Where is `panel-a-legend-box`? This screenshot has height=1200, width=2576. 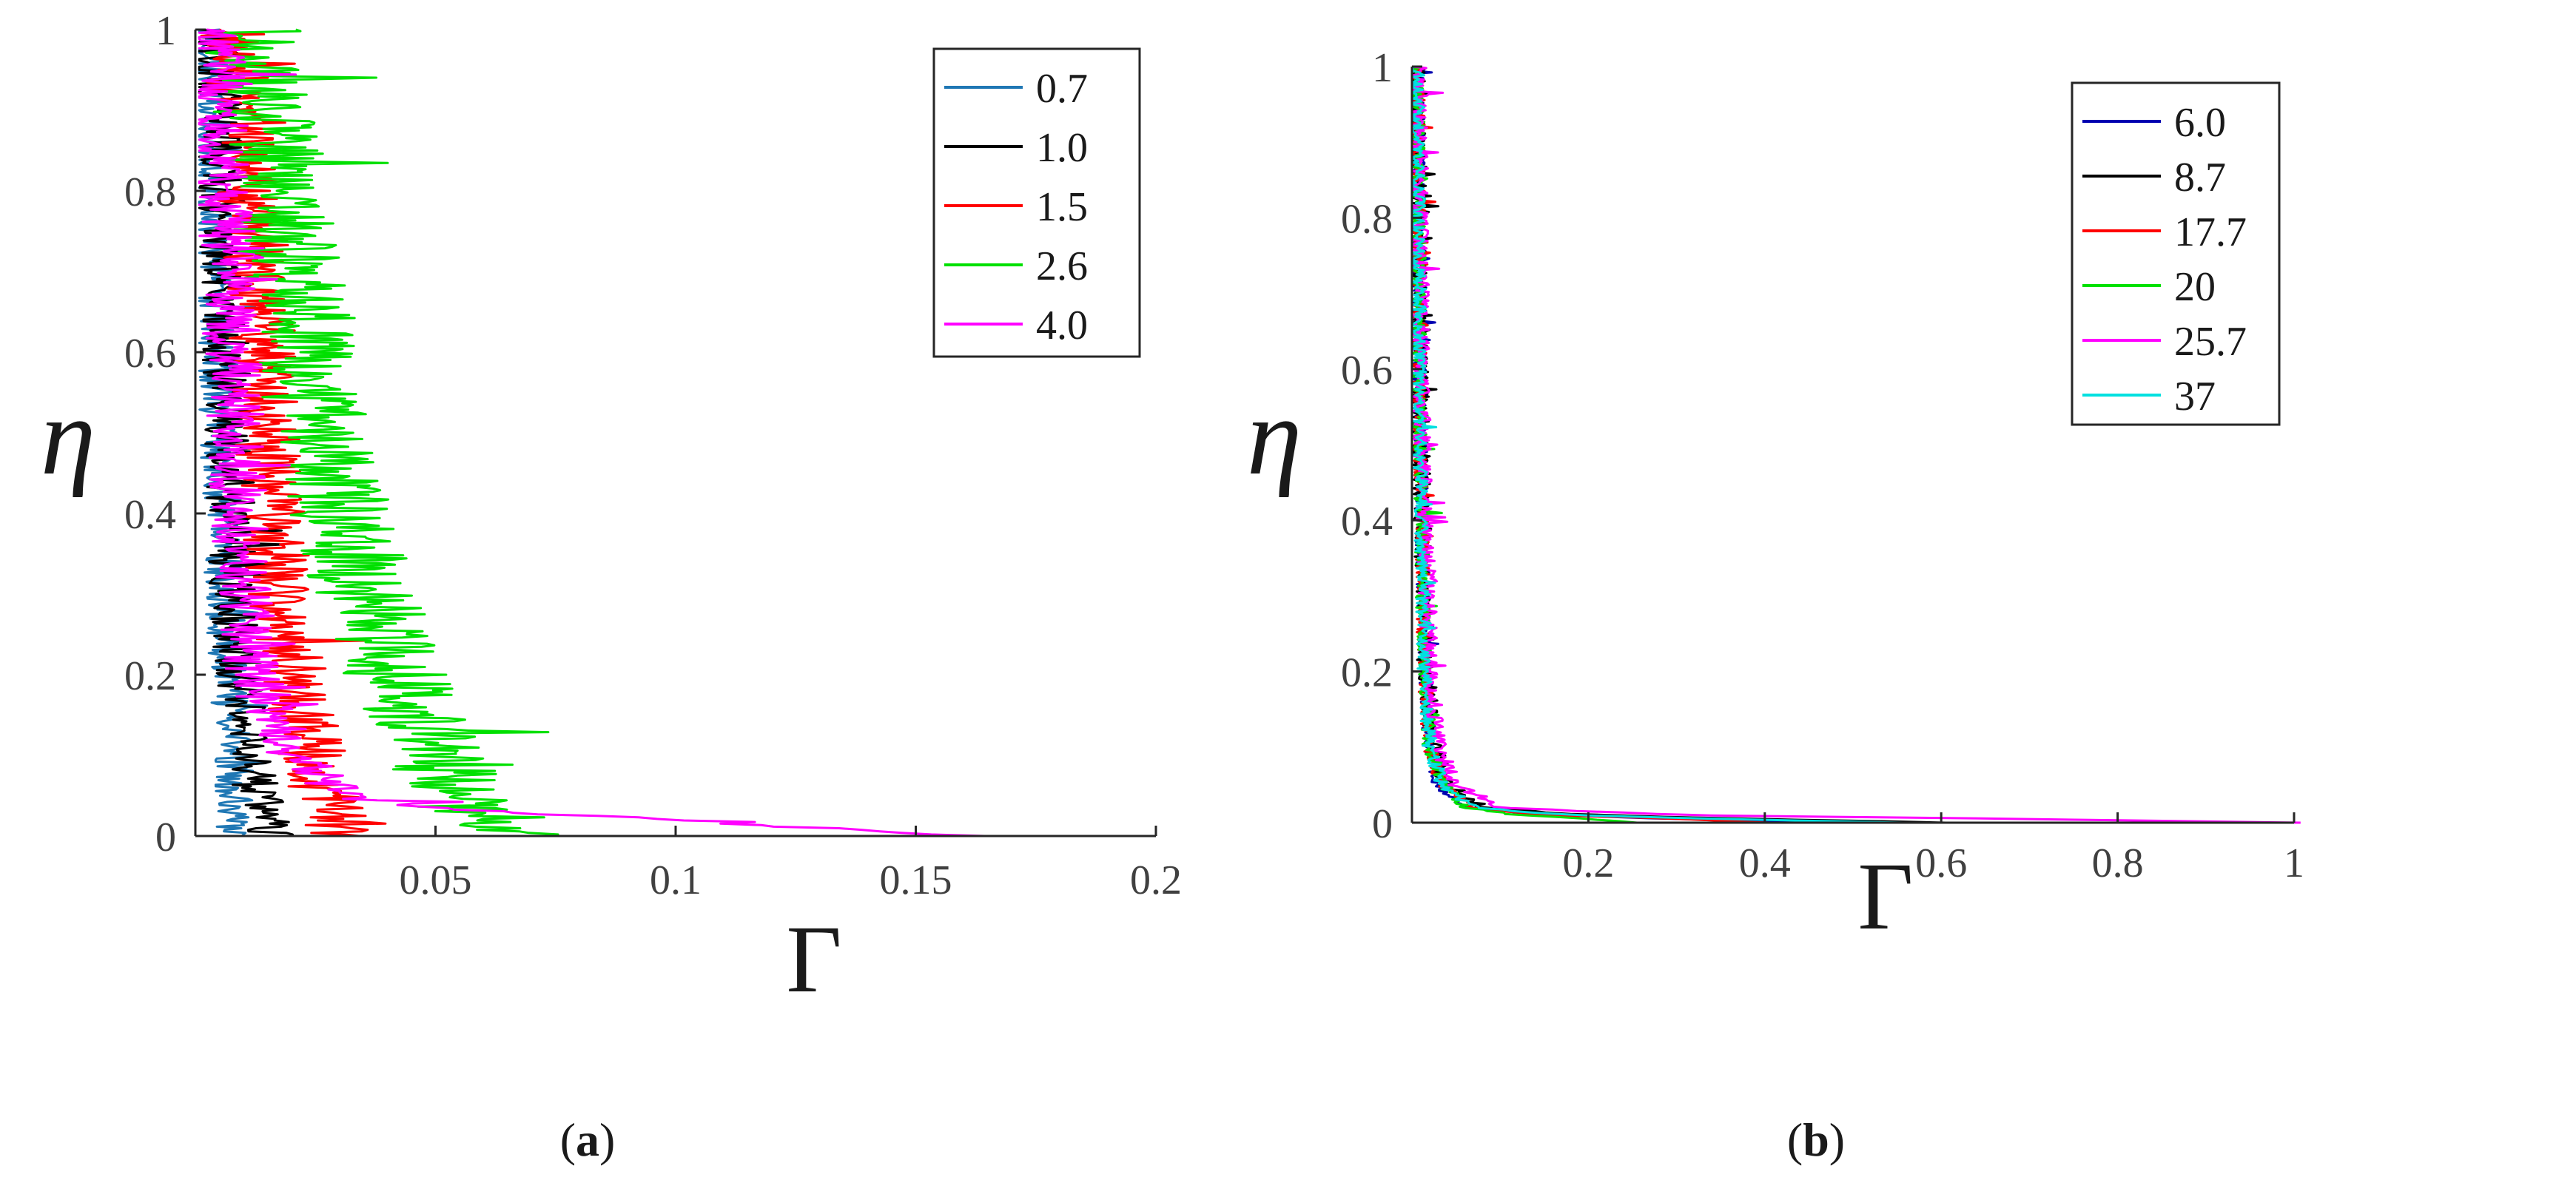
panel-a-legend-box is located at coordinates (1036, 202).